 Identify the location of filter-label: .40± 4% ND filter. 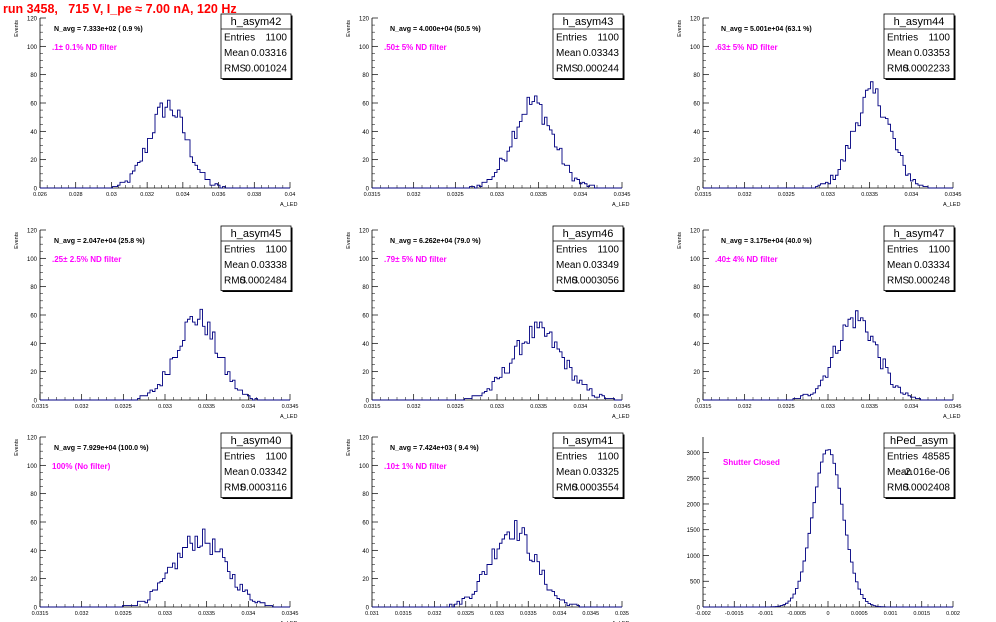
(746, 259).